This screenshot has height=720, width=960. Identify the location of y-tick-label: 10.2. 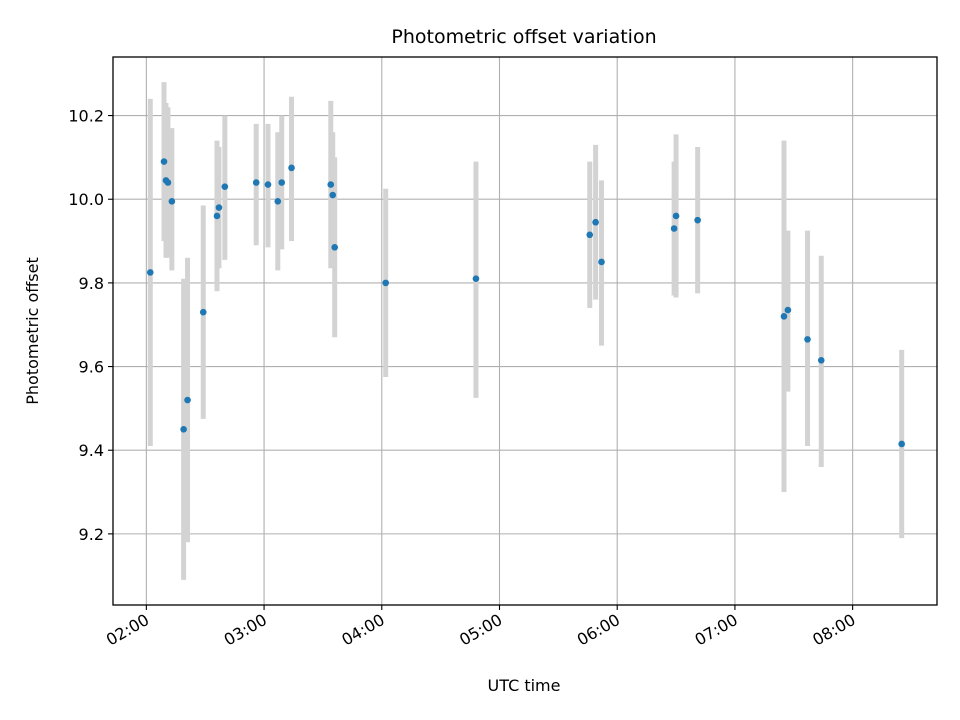
(86, 116).